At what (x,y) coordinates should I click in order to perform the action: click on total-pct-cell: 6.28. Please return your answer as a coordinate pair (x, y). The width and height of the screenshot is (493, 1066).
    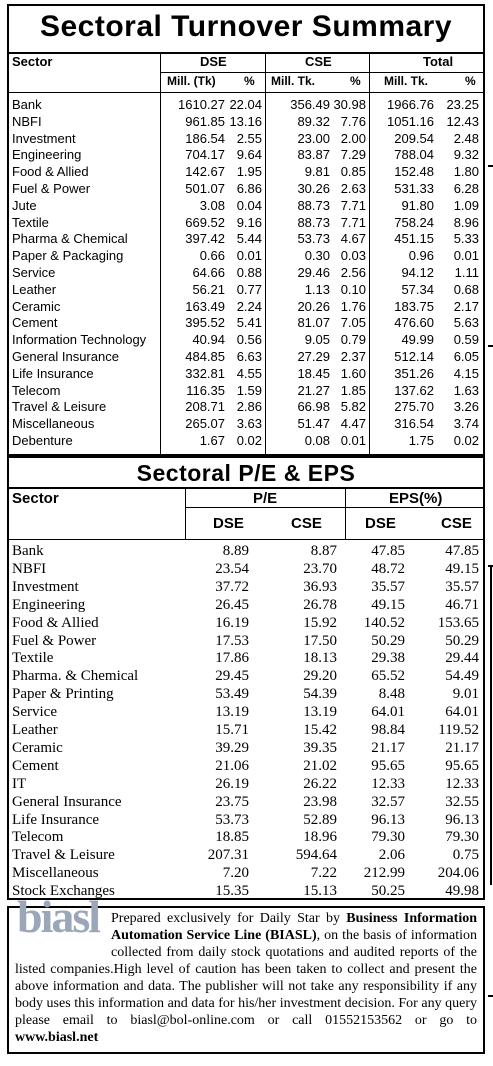
    Looking at the image, I should click on (466, 188).